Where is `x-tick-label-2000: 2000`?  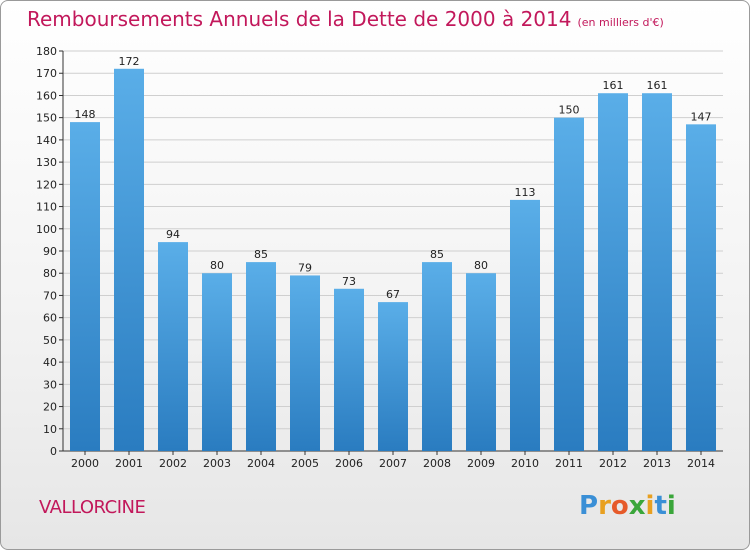
x-tick-label-2000: 2000 is located at coordinates (85, 463).